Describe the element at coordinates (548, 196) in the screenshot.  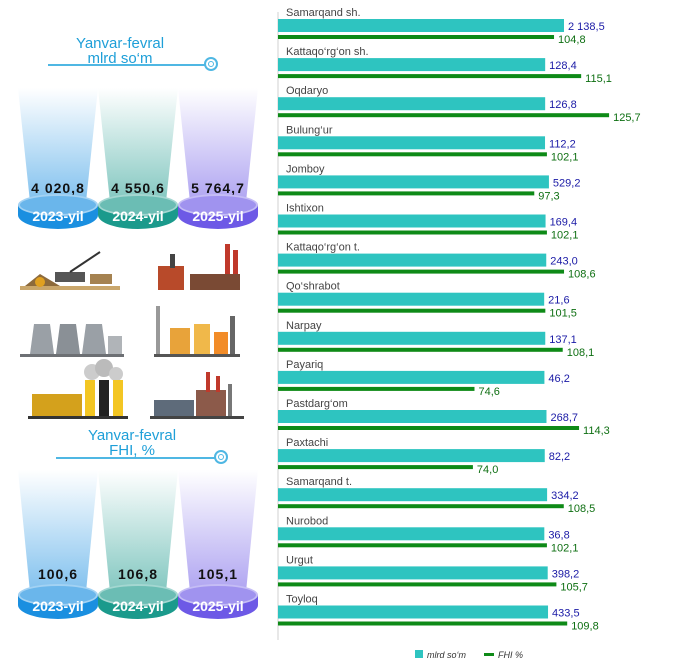
I see `bar-fhi-label: 97,3` at that location.